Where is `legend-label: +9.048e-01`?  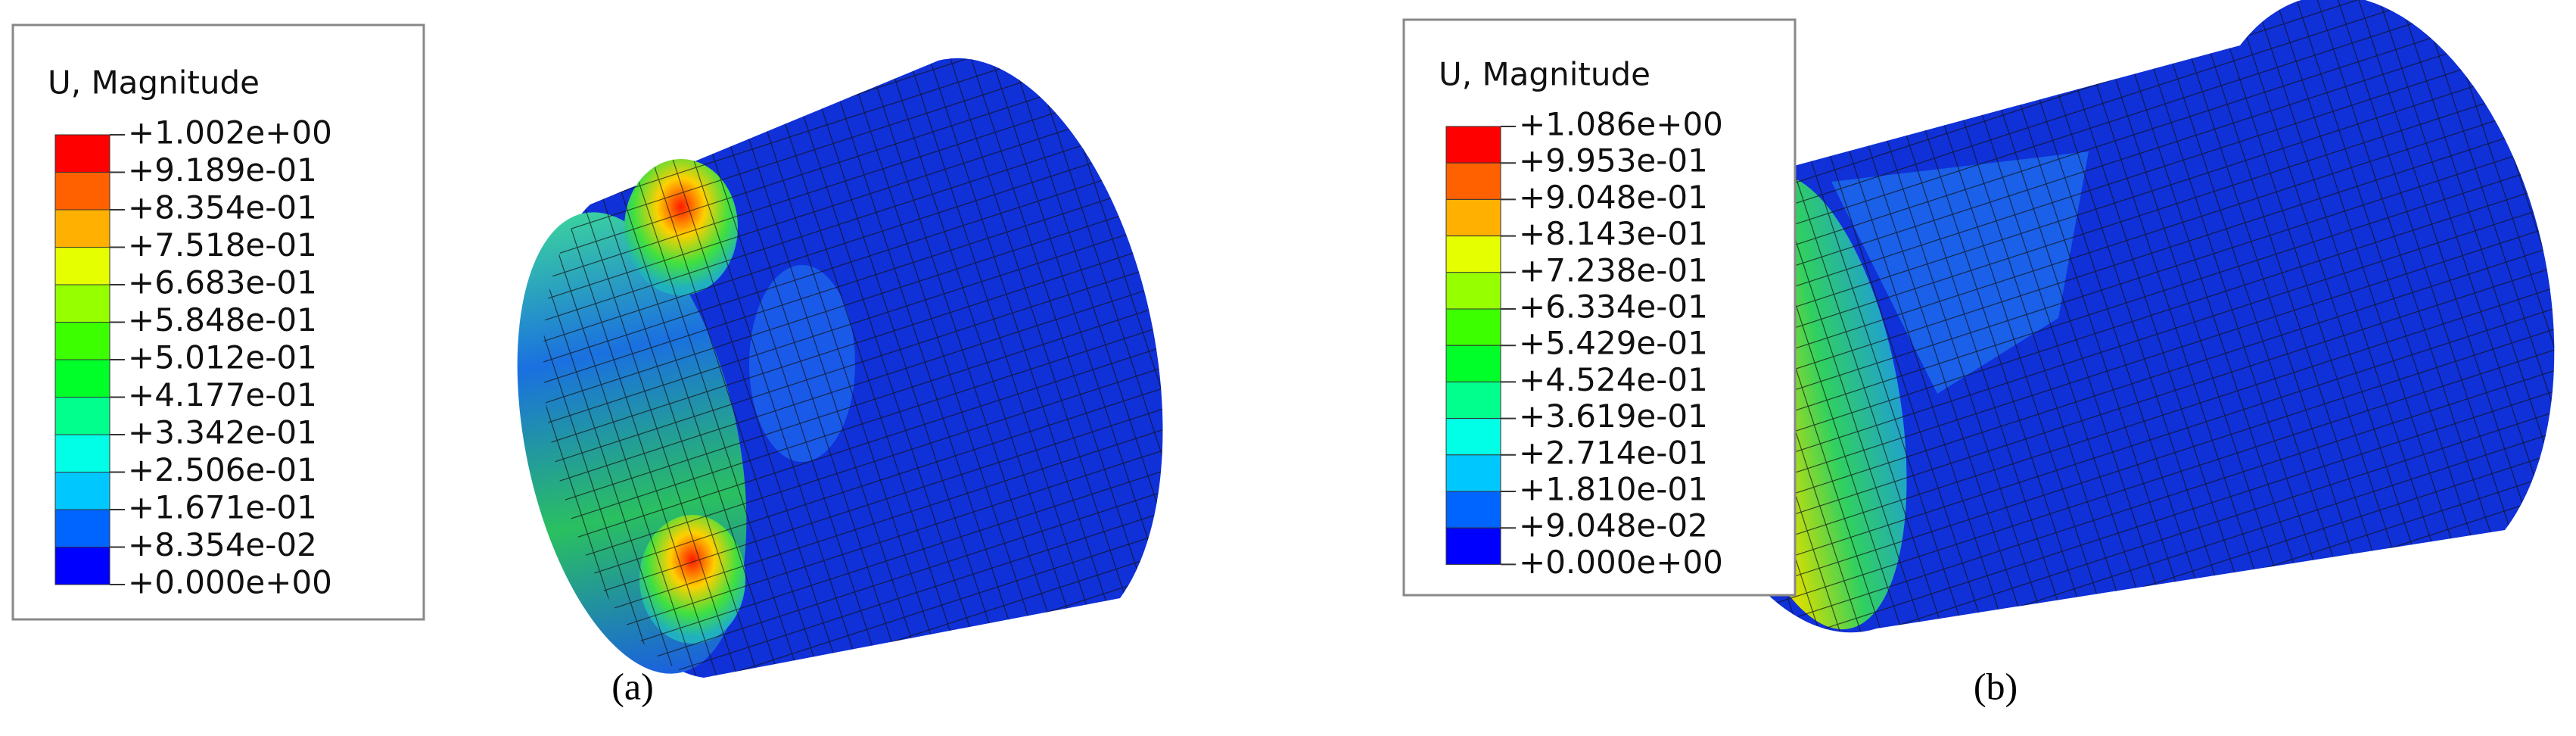 legend-label: +9.048e-01 is located at coordinates (1613, 197).